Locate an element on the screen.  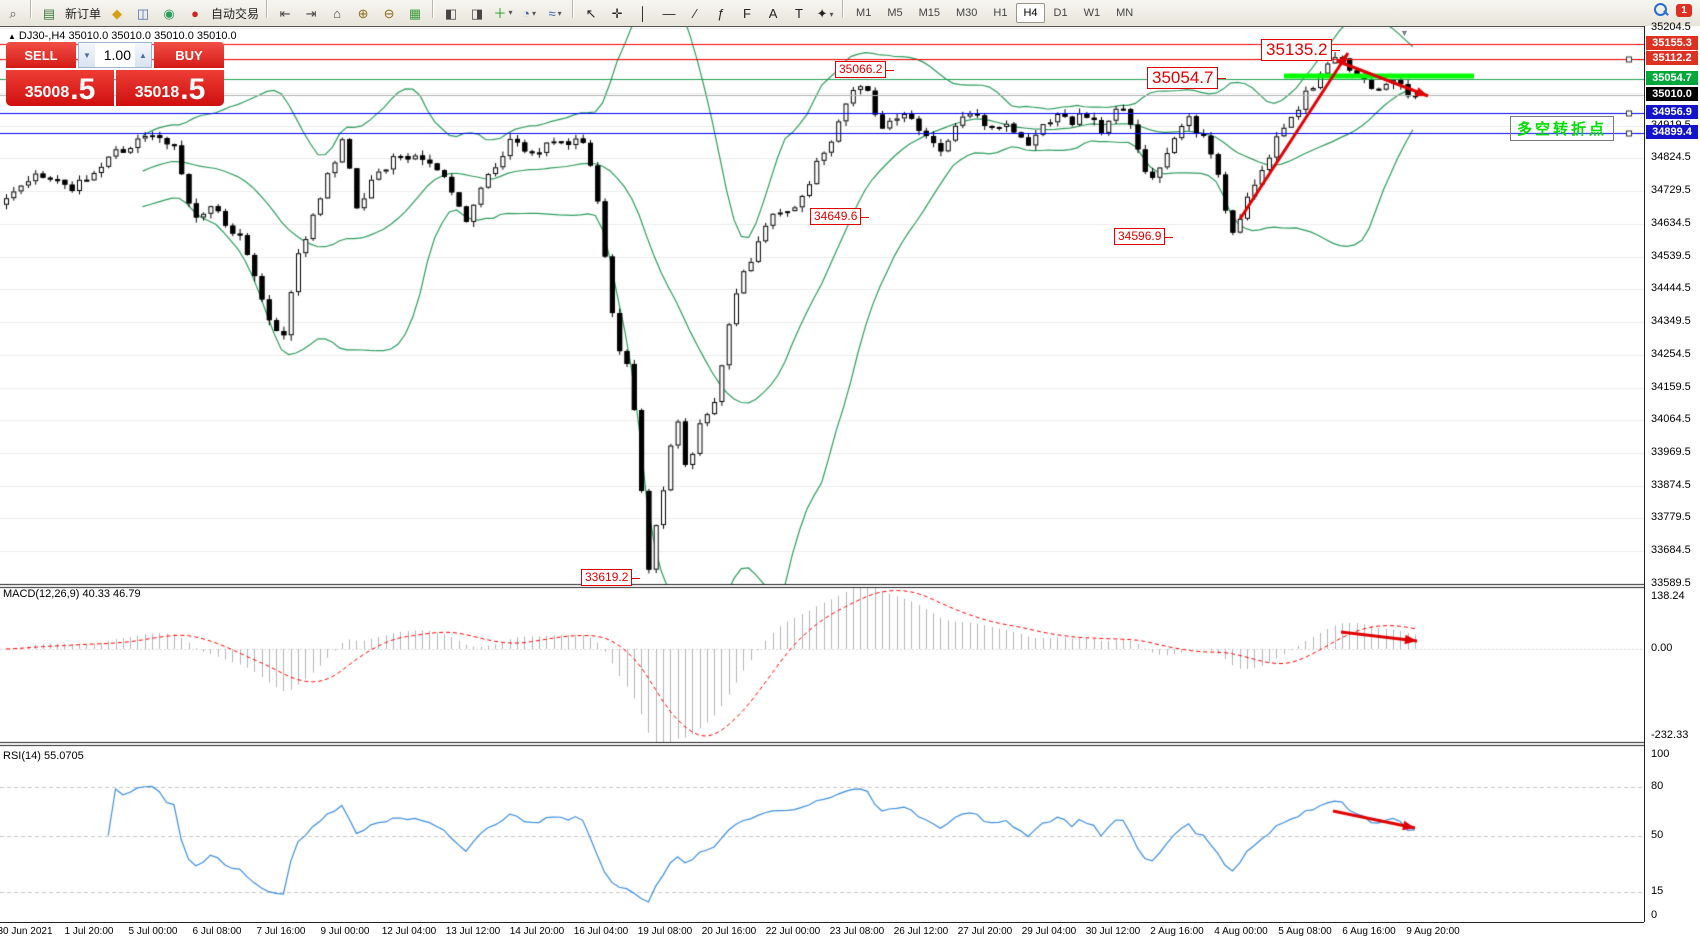
price-tick-label: 33589.5 is located at coordinates (1671, 582).